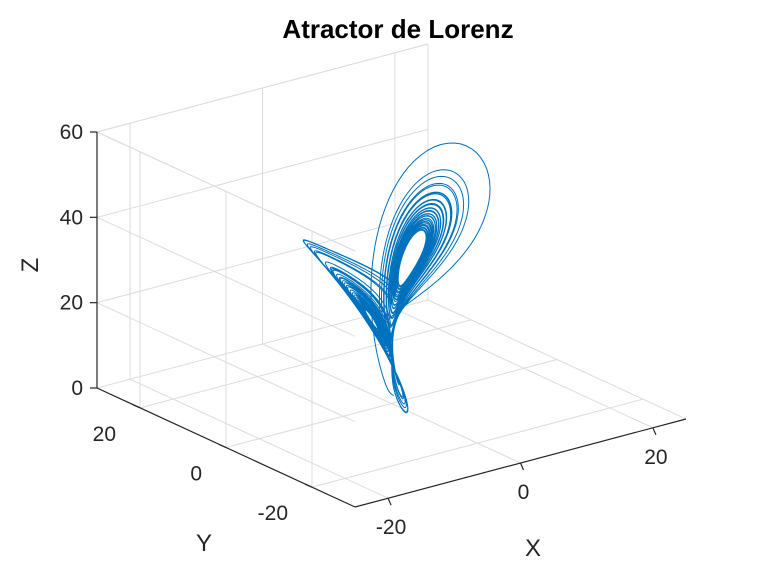 This screenshot has width=768, height=580. I want to click on y-tick-label: -20, so click(273, 513).